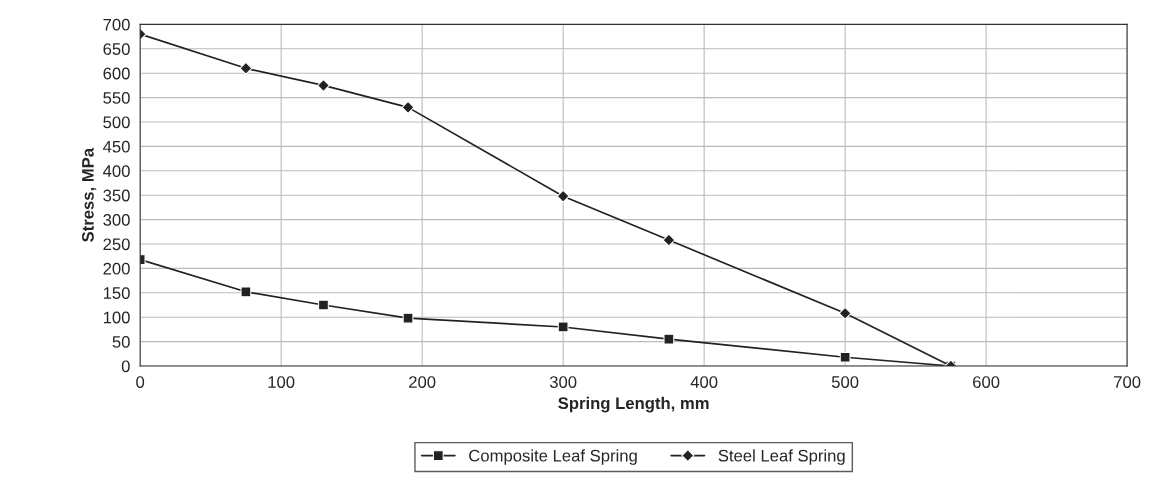 Image resolution: width=1168 pixels, height=488 pixels. I want to click on y-tick-label: 200, so click(116, 268).